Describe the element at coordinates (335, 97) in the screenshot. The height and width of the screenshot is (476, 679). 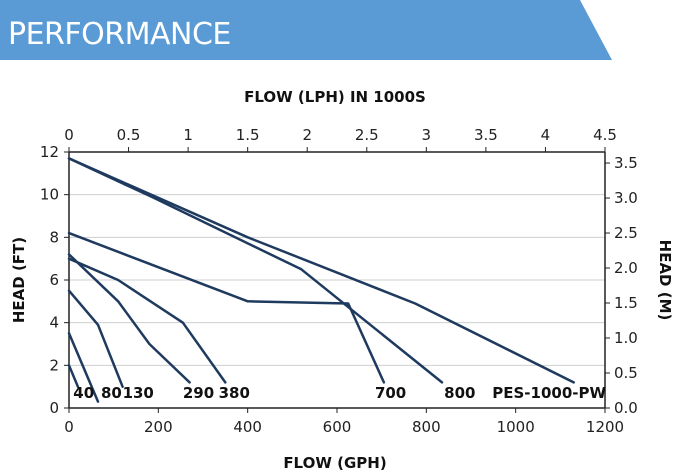
I see `x2-axis-title: FLOW (LPH) IN 1000S` at that location.